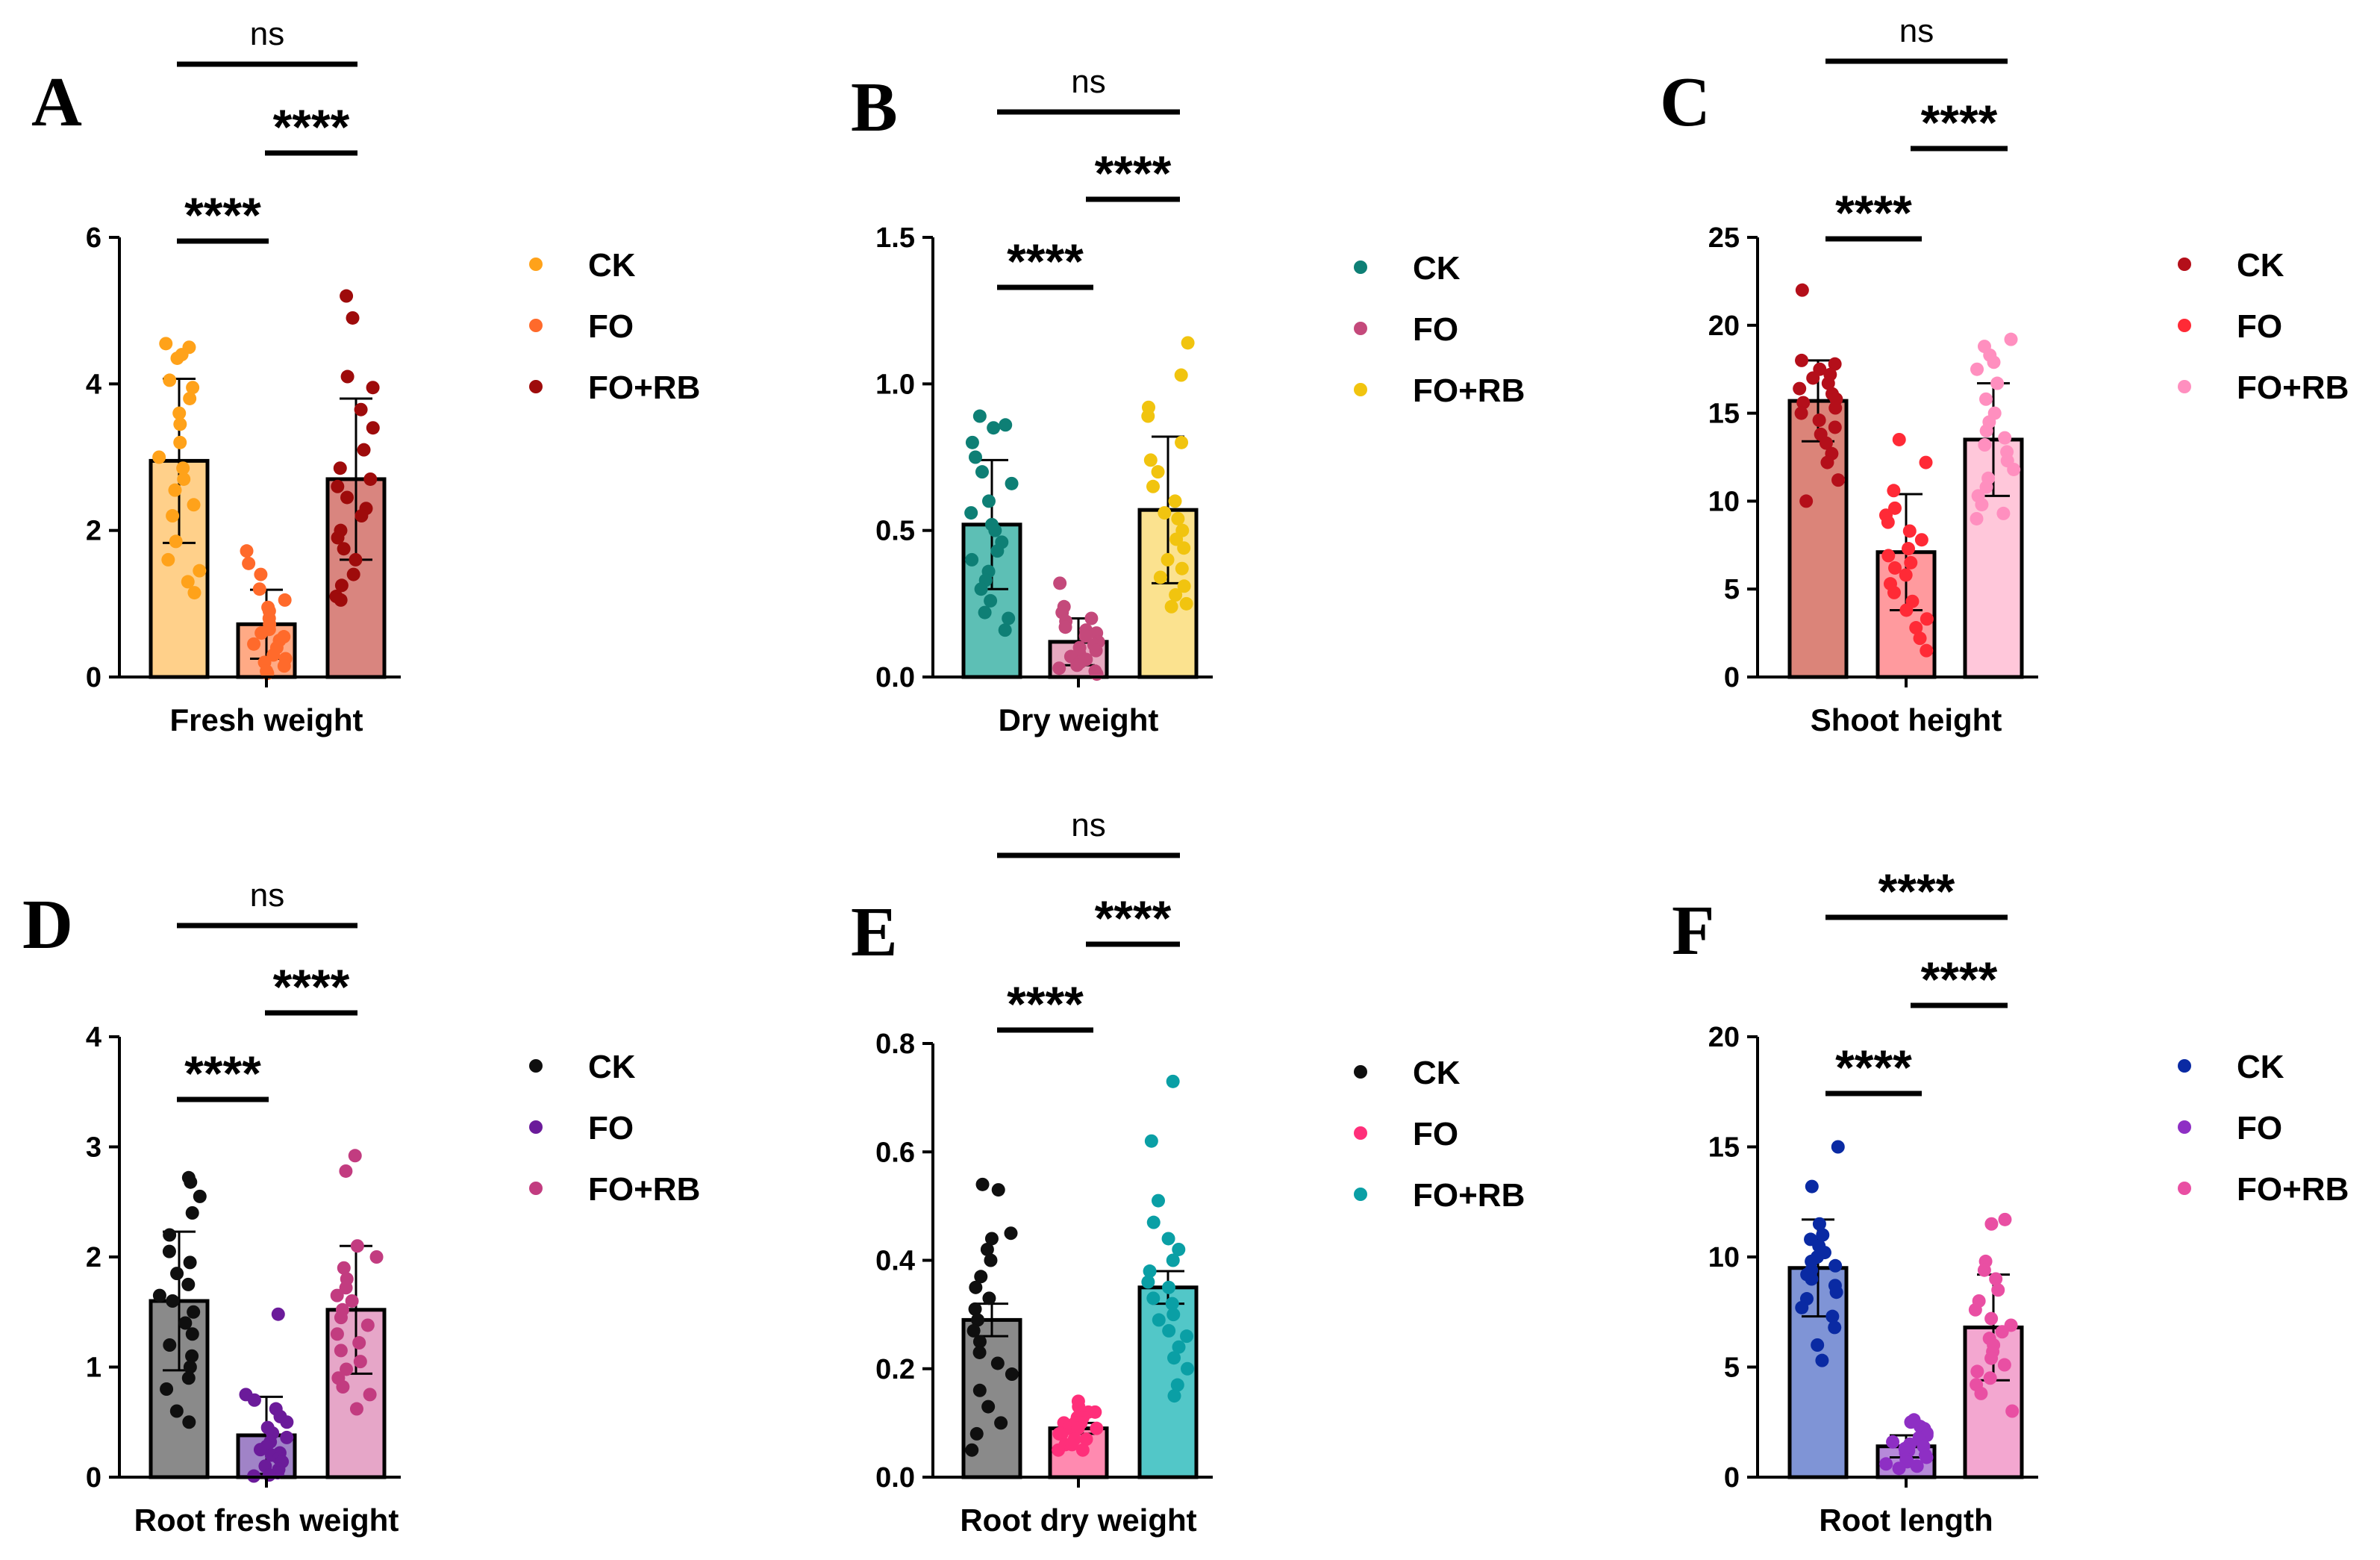 The image size is (2380, 1560). I want to click on y-tick-label: 20, so click(1724, 1037).